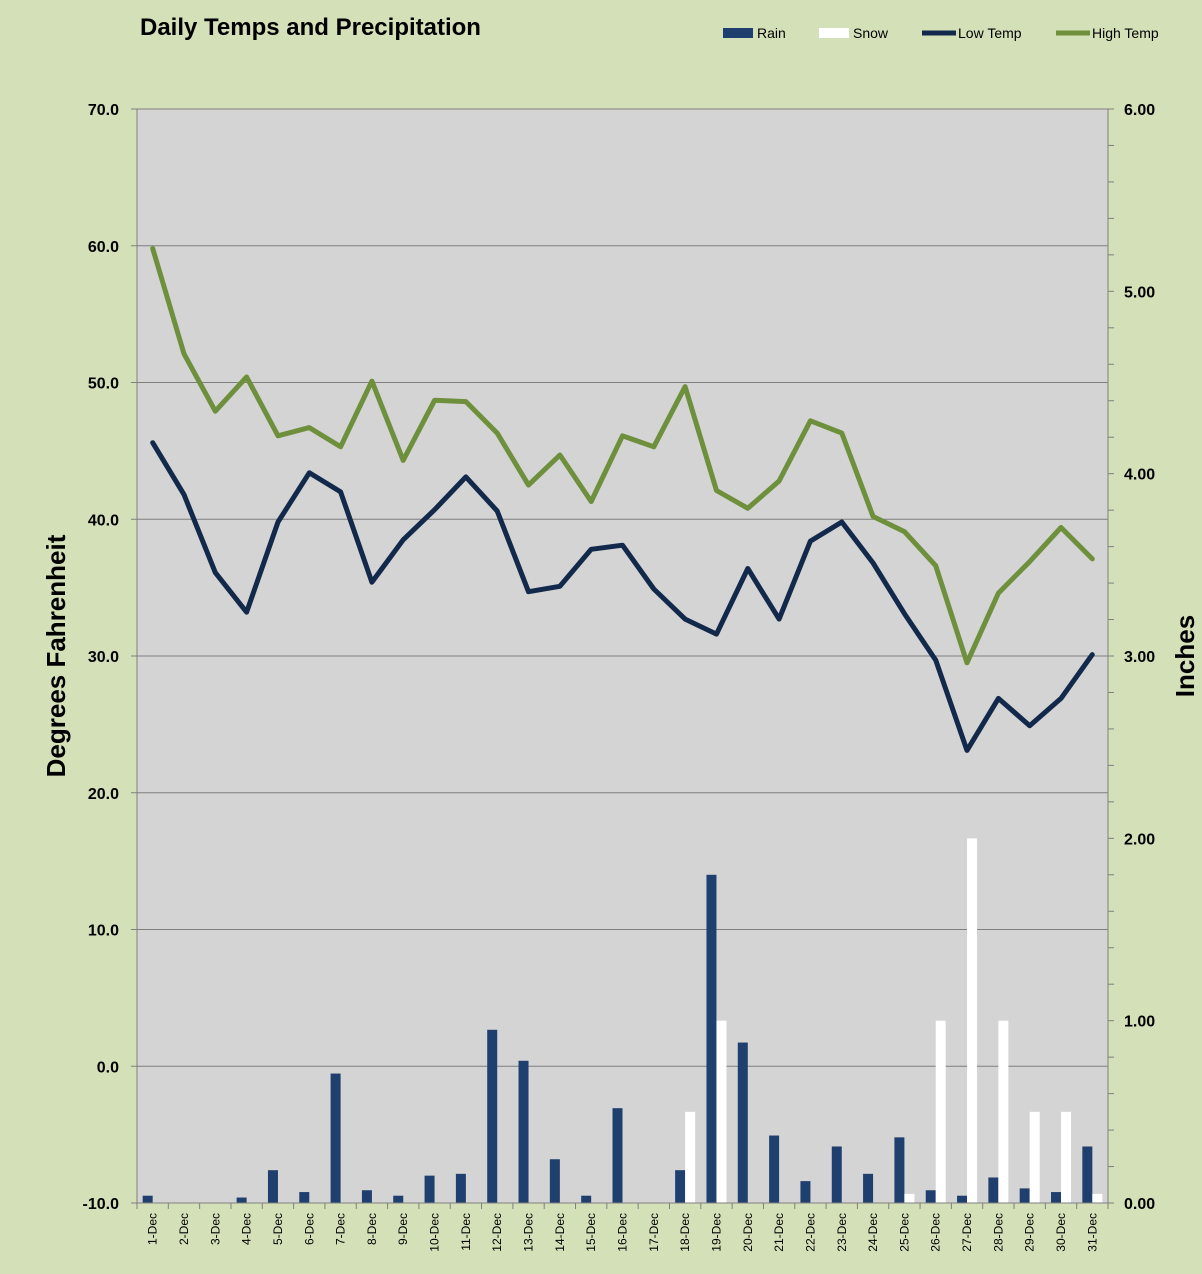  What do you see at coordinates (738, 33) in the screenshot?
I see `legend-swatch-rain` at bounding box center [738, 33].